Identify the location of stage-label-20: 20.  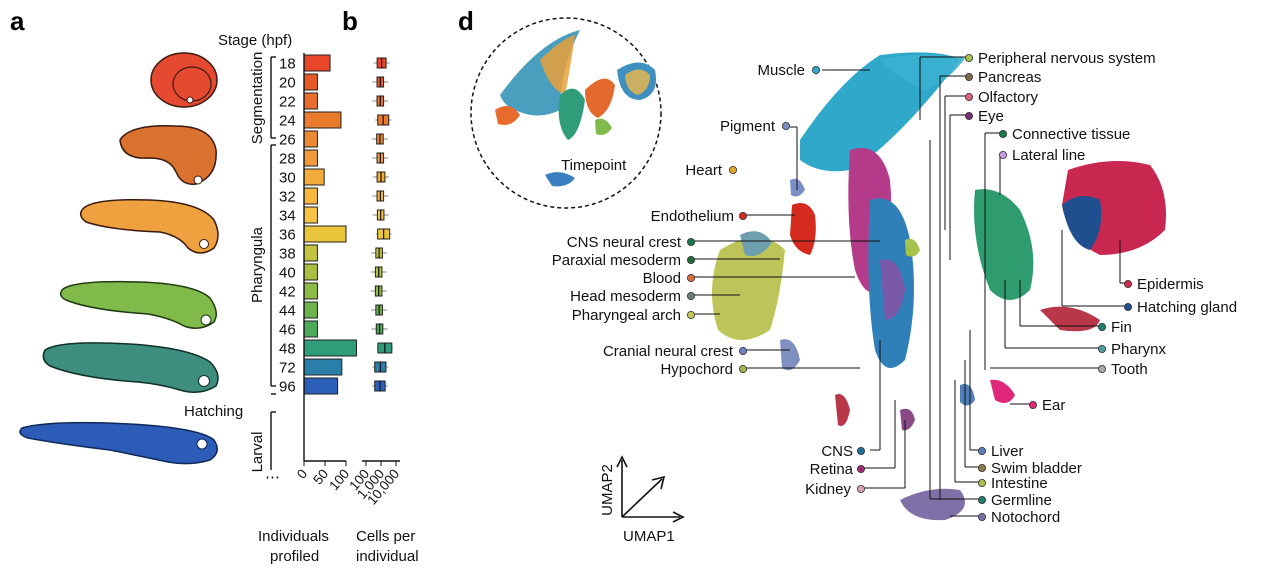
(287, 83).